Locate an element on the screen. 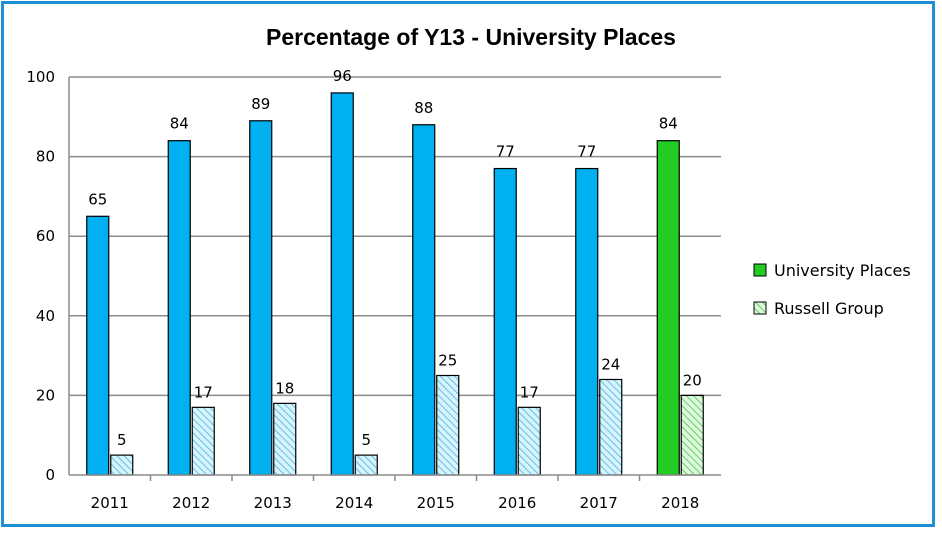  x-tick-label: 2014 is located at coordinates (354, 503).